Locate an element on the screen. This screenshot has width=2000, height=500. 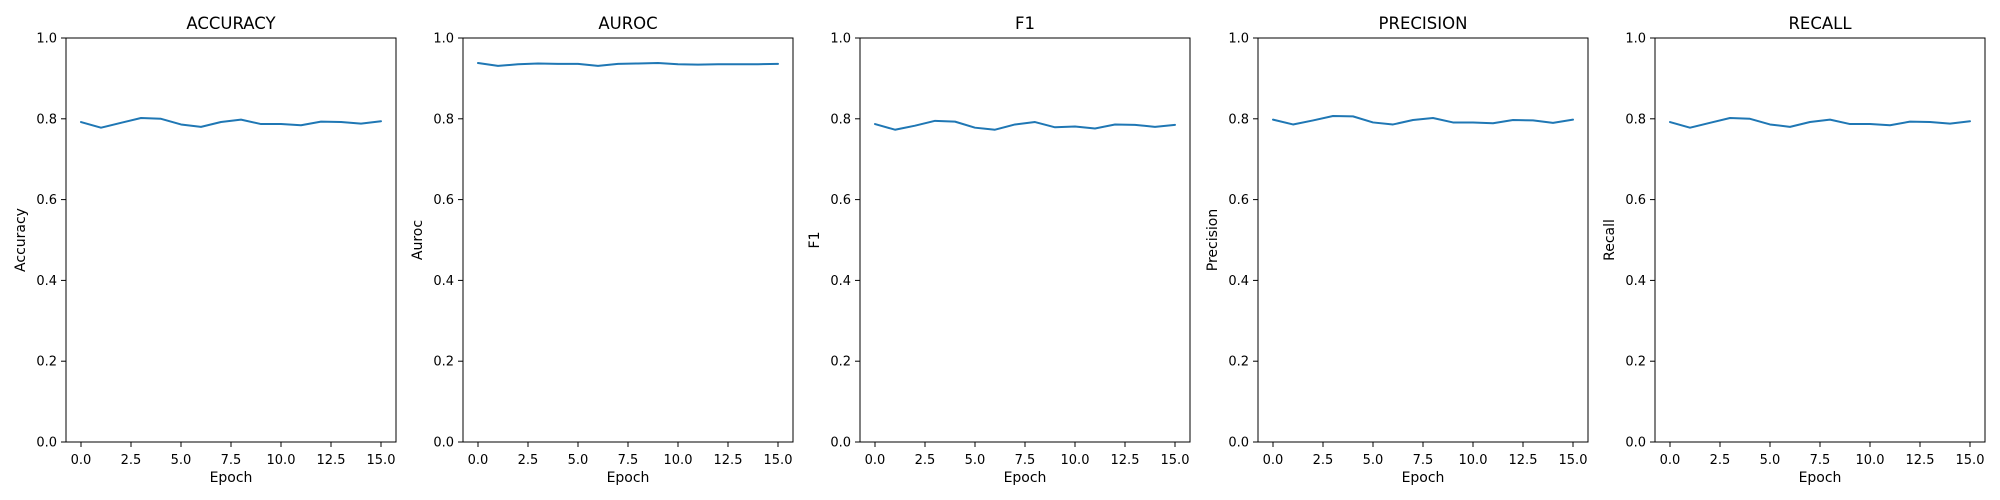
x-tick-label-auroc-4: 10.0 is located at coordinates (678, 460).